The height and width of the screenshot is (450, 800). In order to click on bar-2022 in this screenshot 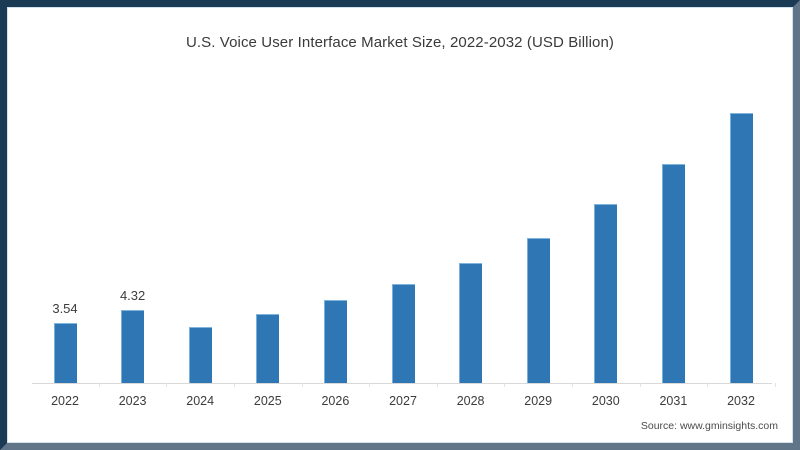, I will do `click(65, 353)`.